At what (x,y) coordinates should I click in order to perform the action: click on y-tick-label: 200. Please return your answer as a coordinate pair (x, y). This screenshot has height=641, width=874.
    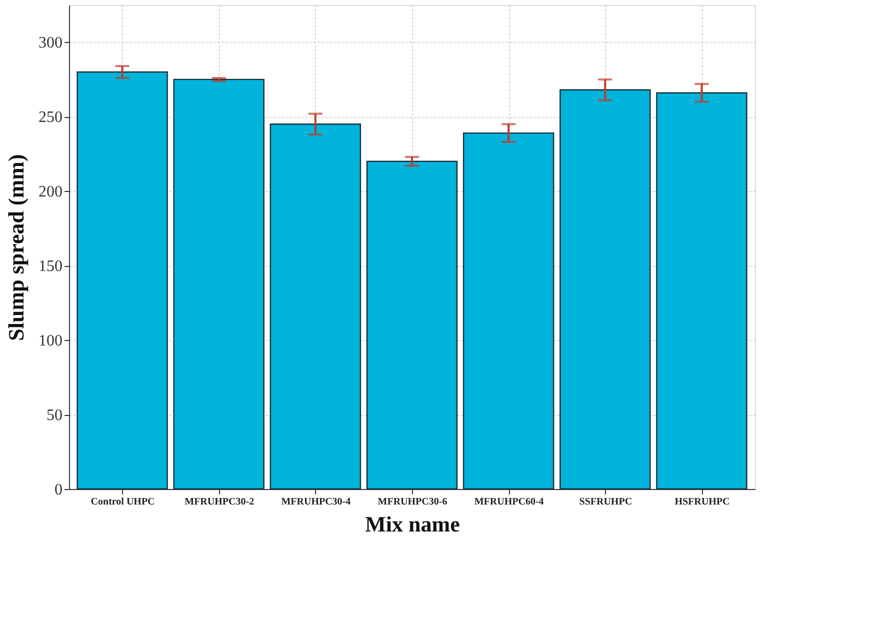
    Looking at the image, I should click on (50, 192).